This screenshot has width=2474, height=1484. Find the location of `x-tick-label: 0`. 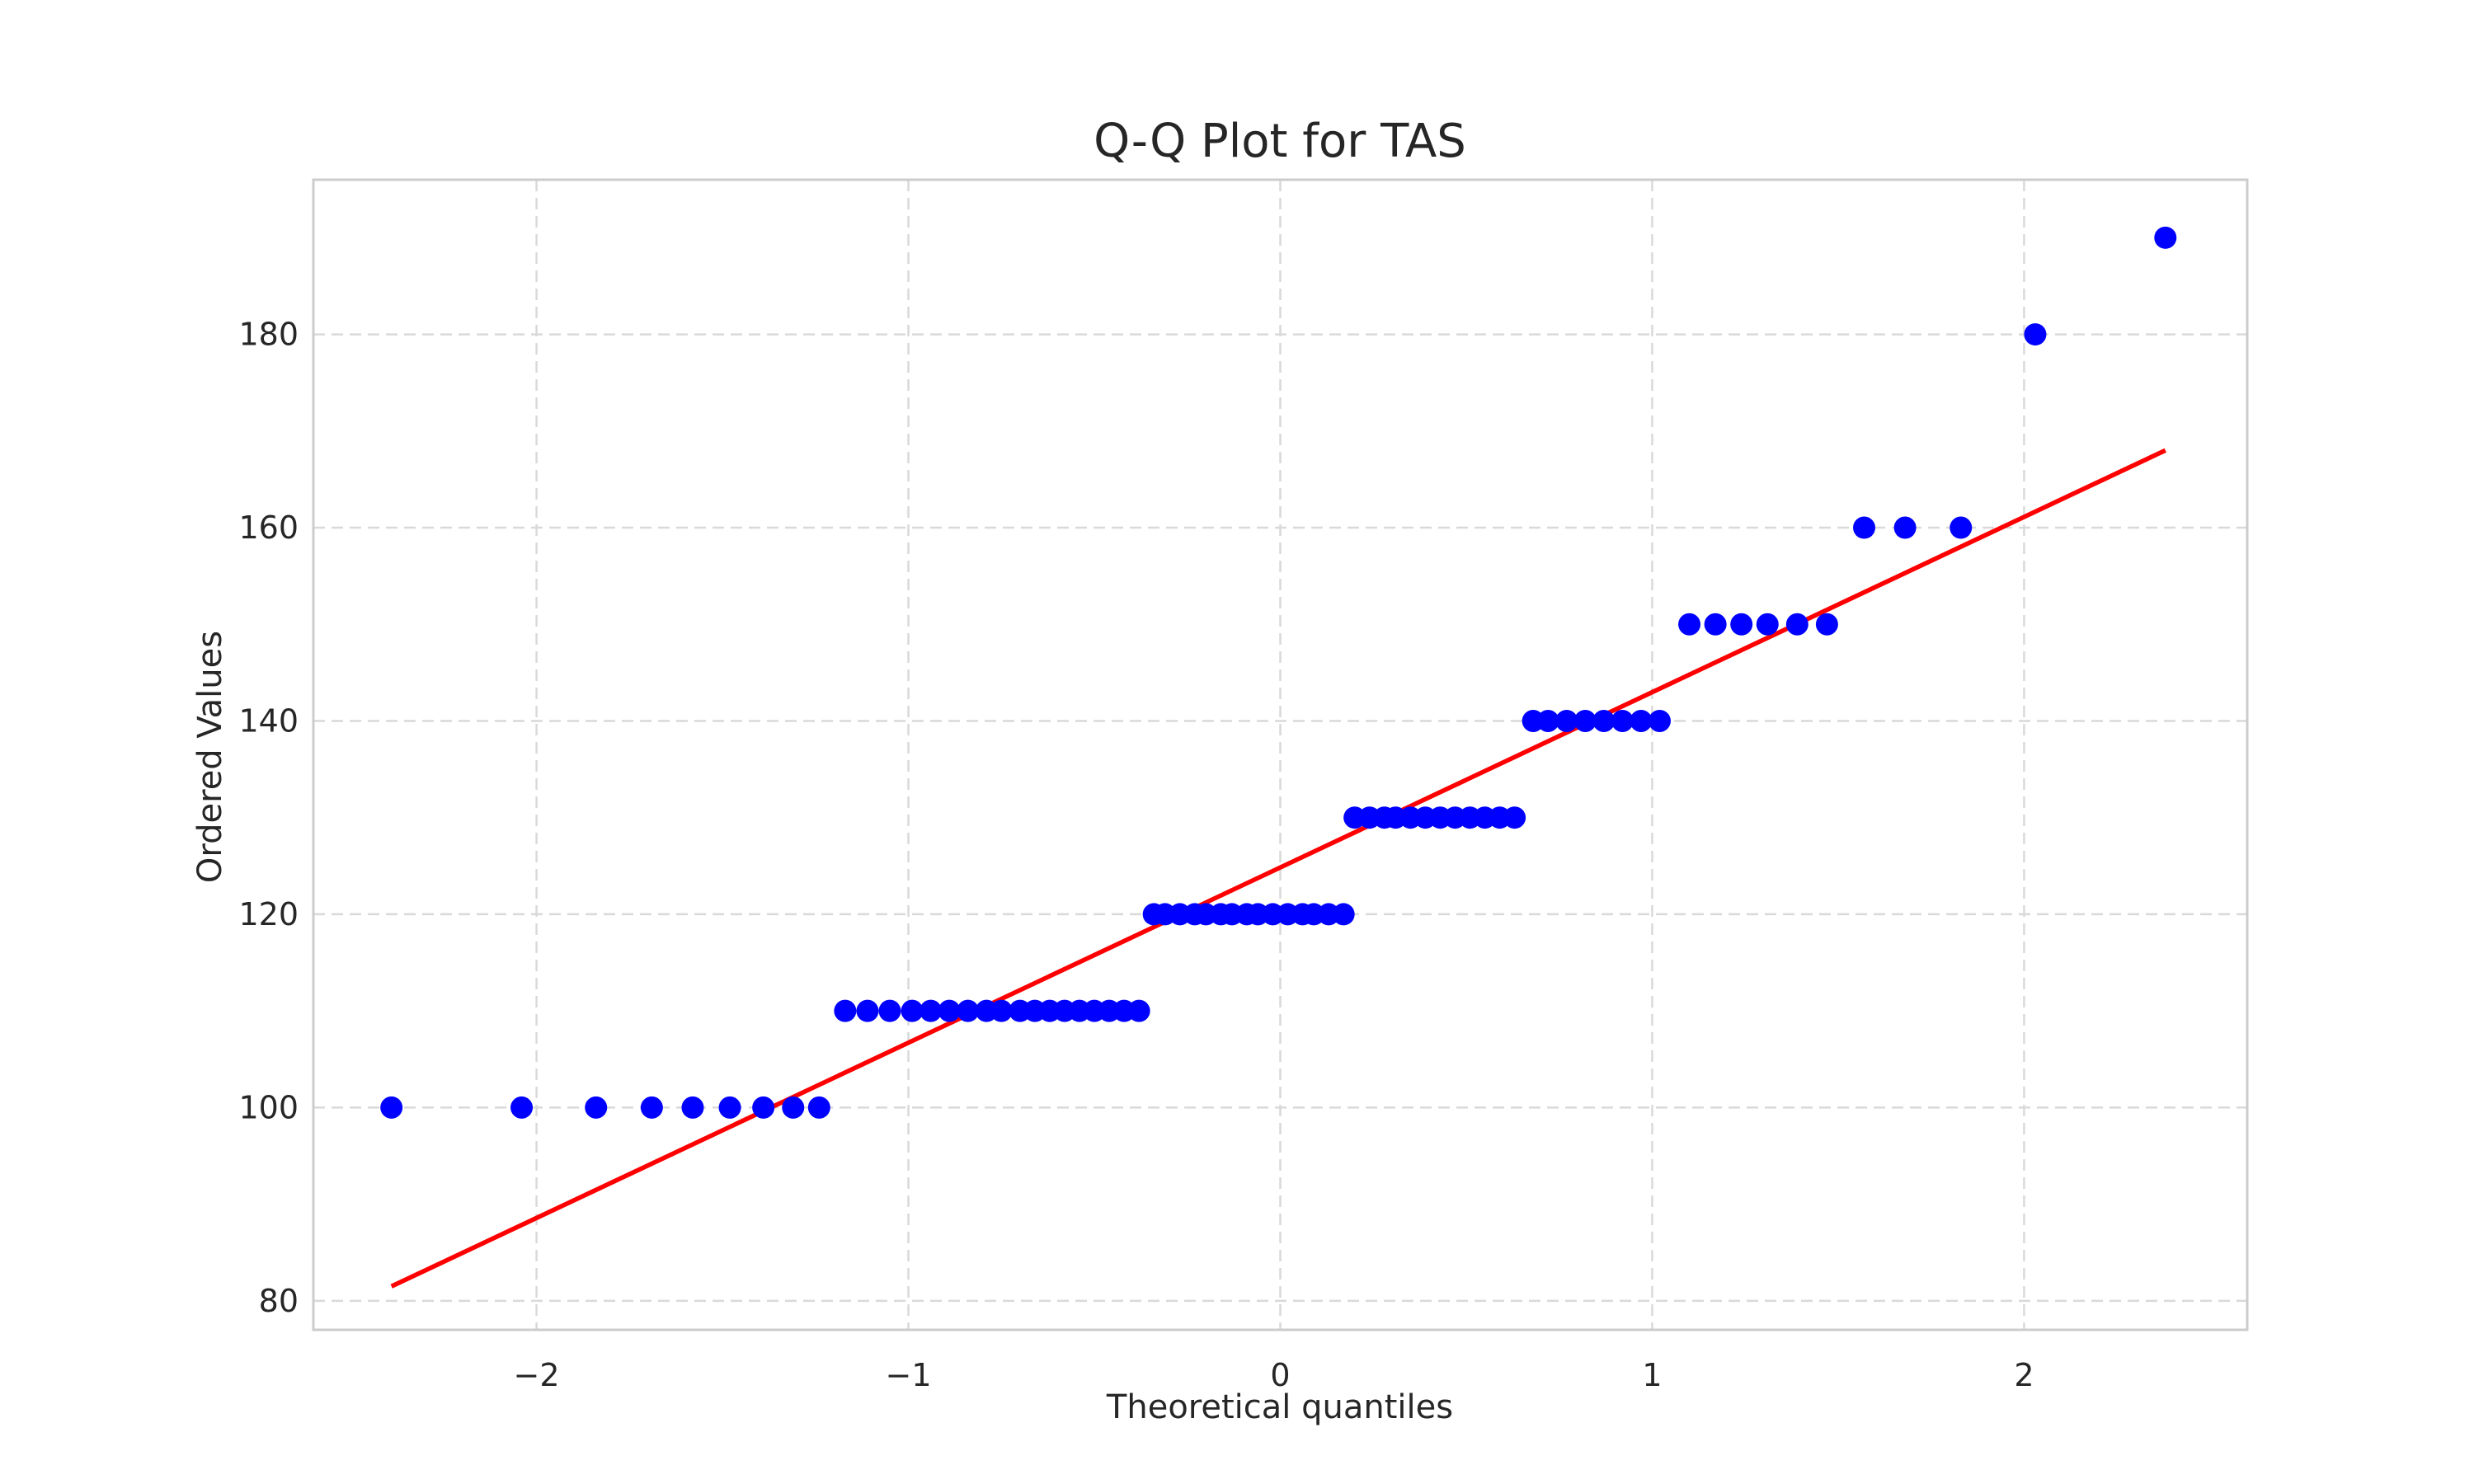

x-tick-label: 0 is located at coordinates (1280, 1375).